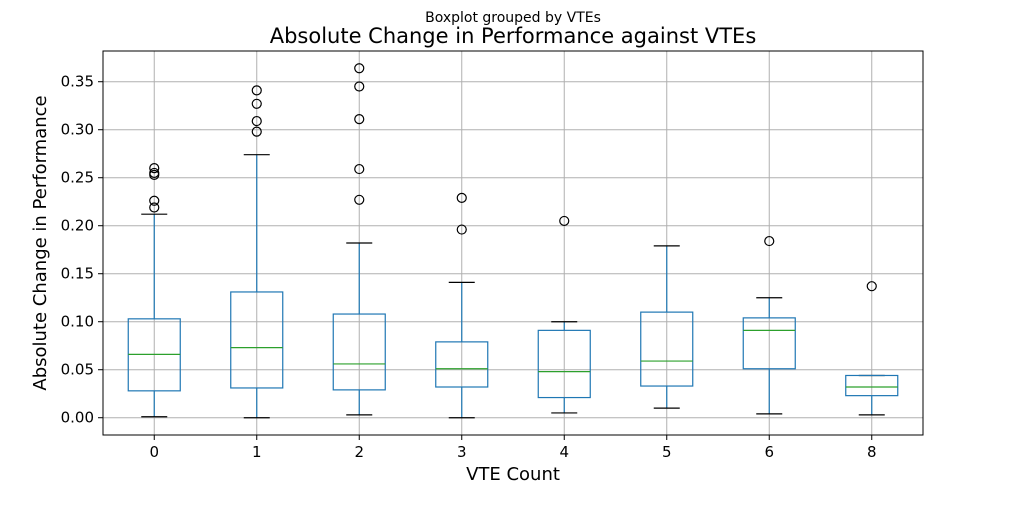 The width and height of the screenshot is (1027, 512). Describe the element at coordinates (77, 322) in the screenshot. I see `y-tick-label: 0.10` at that location.